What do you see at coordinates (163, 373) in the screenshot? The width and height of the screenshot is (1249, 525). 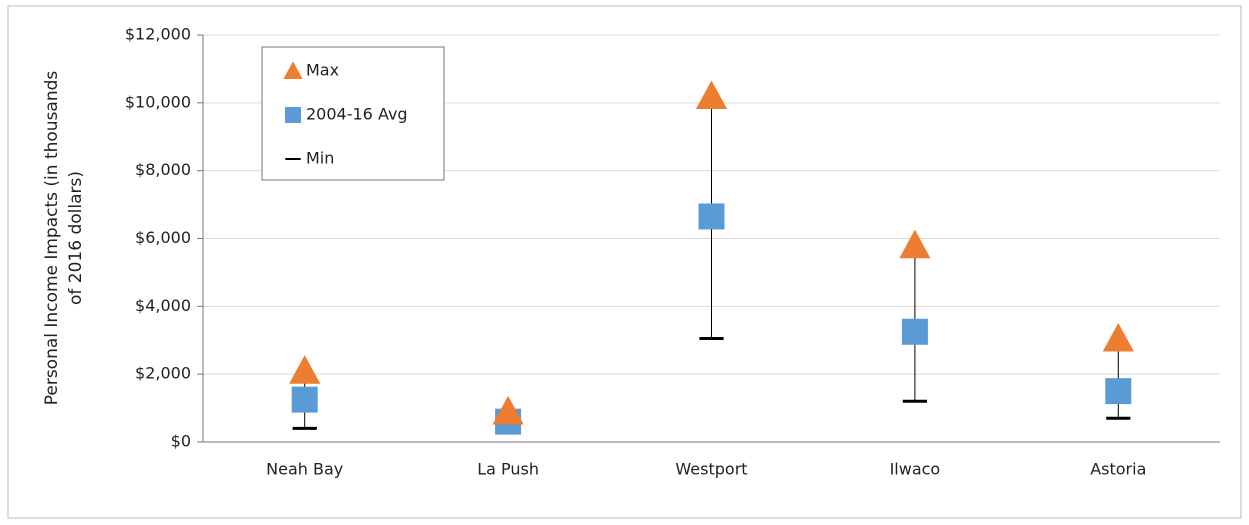 I see `y-tick-label: $2,000` at bounding box center [163, 373].